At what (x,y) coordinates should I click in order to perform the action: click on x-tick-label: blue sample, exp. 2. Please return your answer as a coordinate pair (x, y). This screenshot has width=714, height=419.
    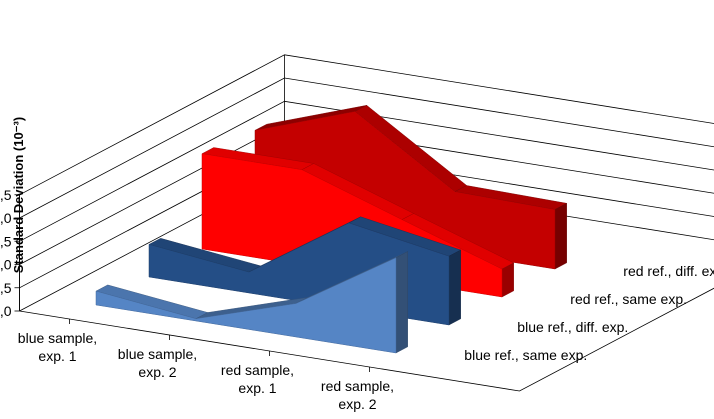
    Looking at the image, I should click on (157, 363).